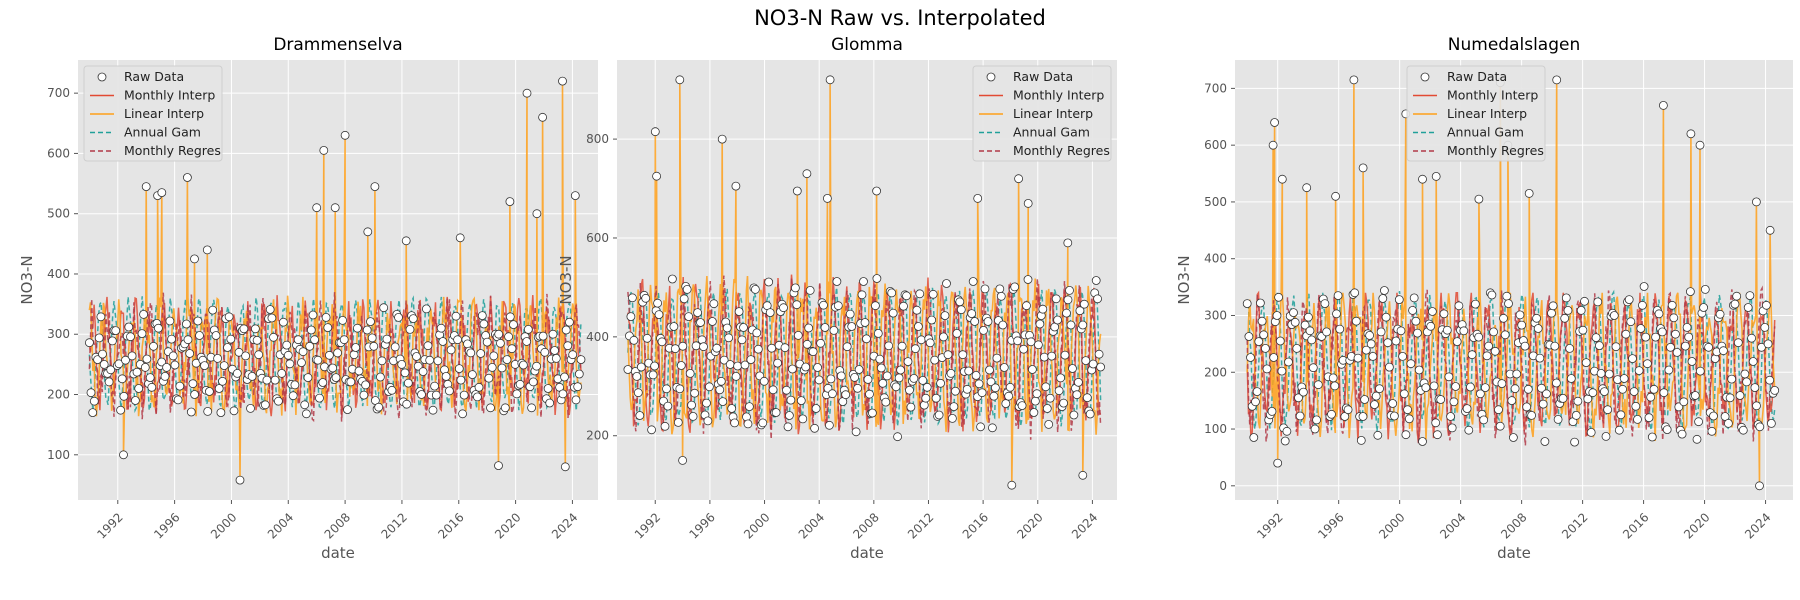  What do you see at coordinates (1468, 132) in the screenshot?
I see `legend-entry-annual-gam: Annual Gam` at bounding box center [1468, 132].